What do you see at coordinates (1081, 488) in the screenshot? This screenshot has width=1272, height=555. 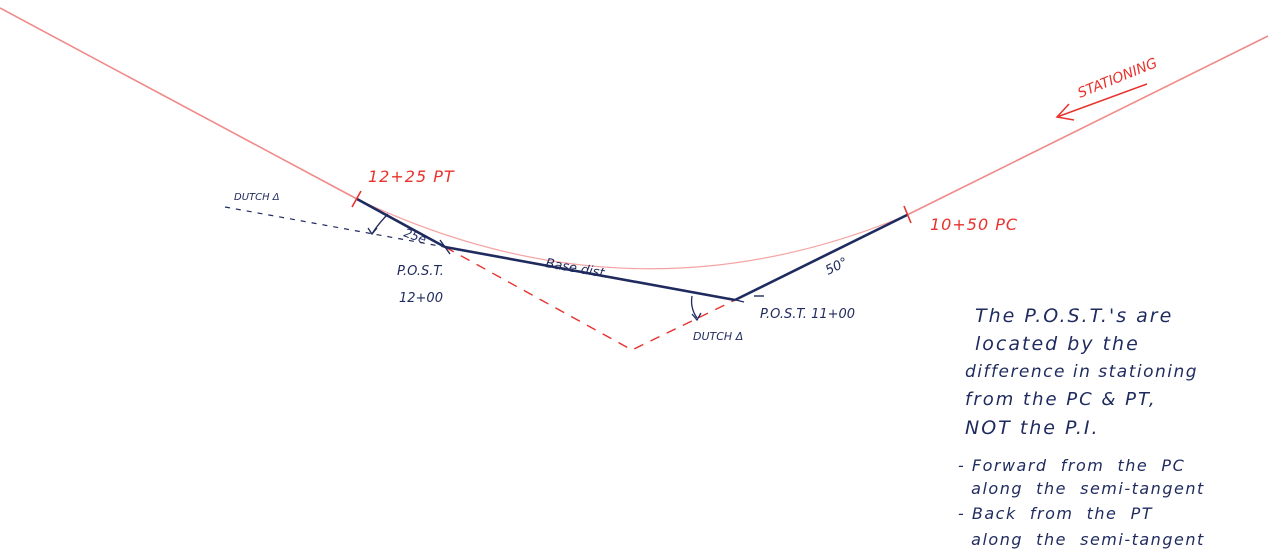 I see `note-bullet-2: along the semi-tangent` at bounding box center [1081, 488].